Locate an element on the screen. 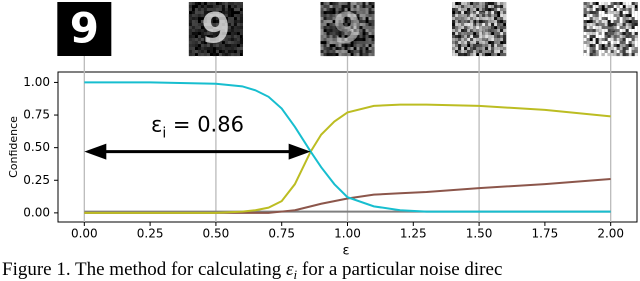 The height and width of the screenshot is (281, 640). x-tick-label: 1.50 is located at coordinates (479, 234).